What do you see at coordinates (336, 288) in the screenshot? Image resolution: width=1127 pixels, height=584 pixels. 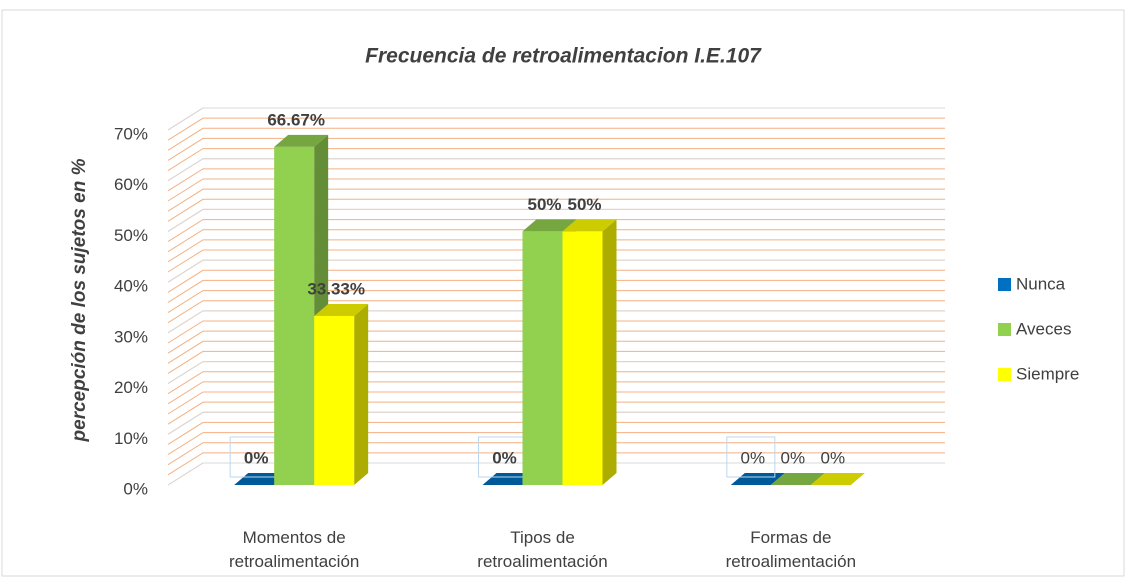 I see `data-label: 33.33%` at bounding box center [336, 288].